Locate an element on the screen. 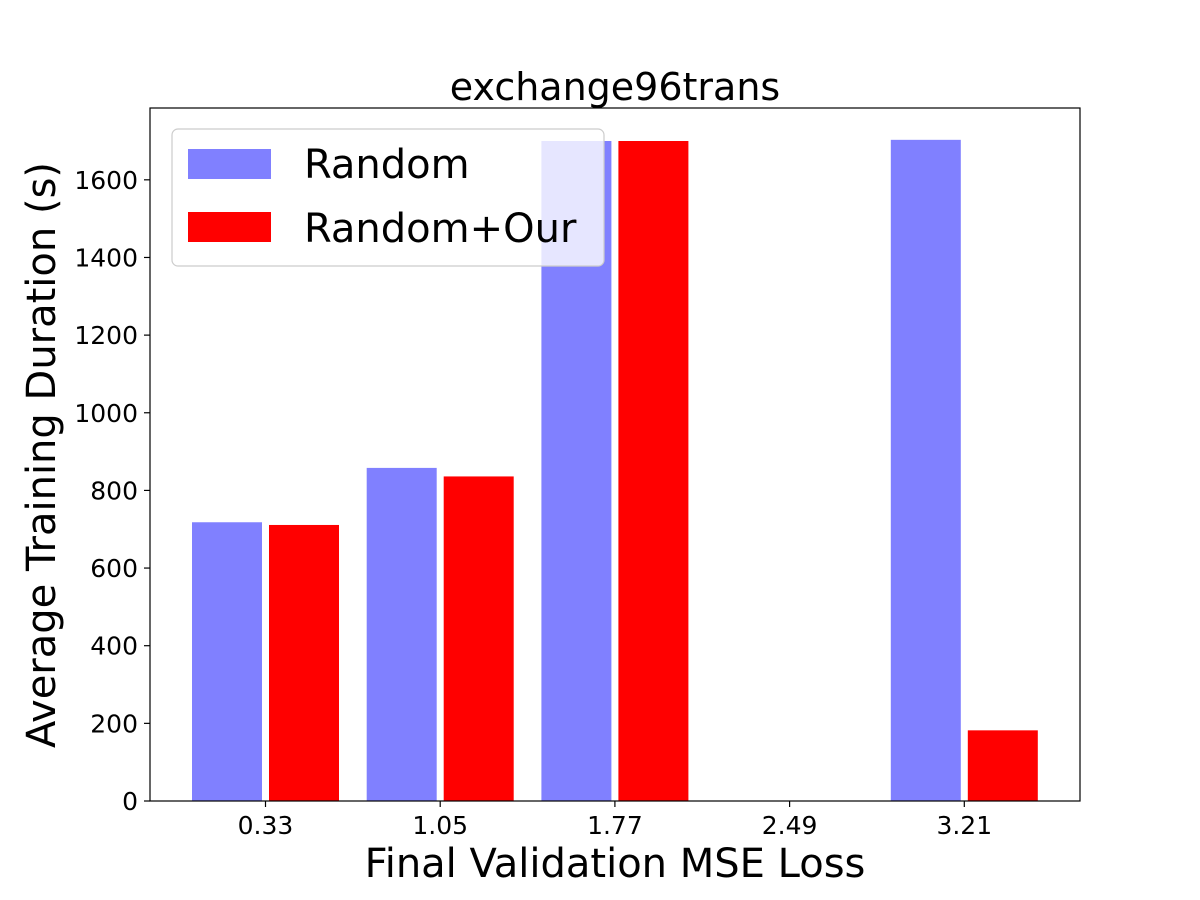 The image size is (1200, 900). y-tick-label: 1200 is located at coordinates (106, 335).